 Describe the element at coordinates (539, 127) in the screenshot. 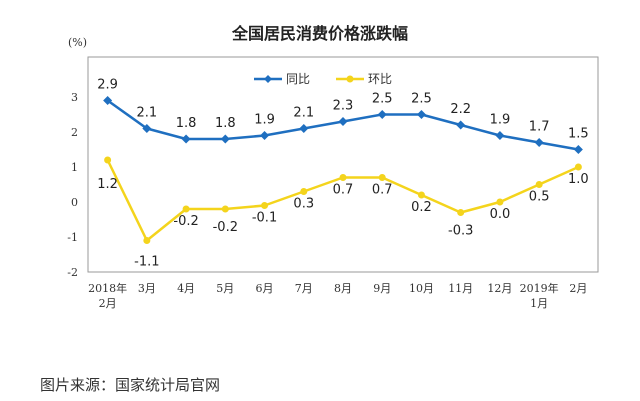

I see `data-label: 1.7` at that location.